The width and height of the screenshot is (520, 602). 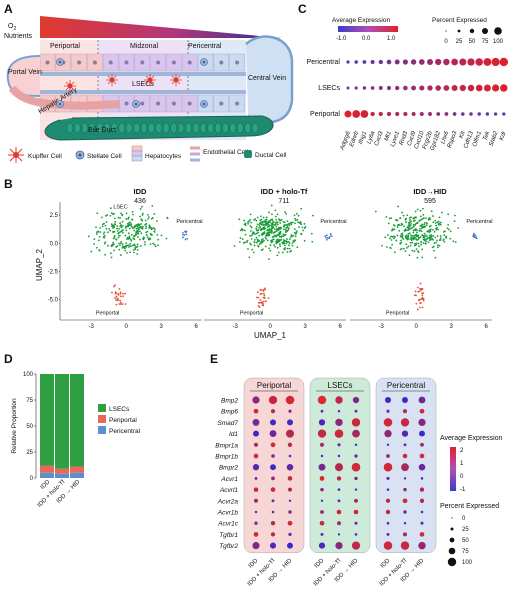 What do you see at coordinates (196, 327) in the screenshot?
I see `umap-xtick: 6` at bounding box center [196, 327].